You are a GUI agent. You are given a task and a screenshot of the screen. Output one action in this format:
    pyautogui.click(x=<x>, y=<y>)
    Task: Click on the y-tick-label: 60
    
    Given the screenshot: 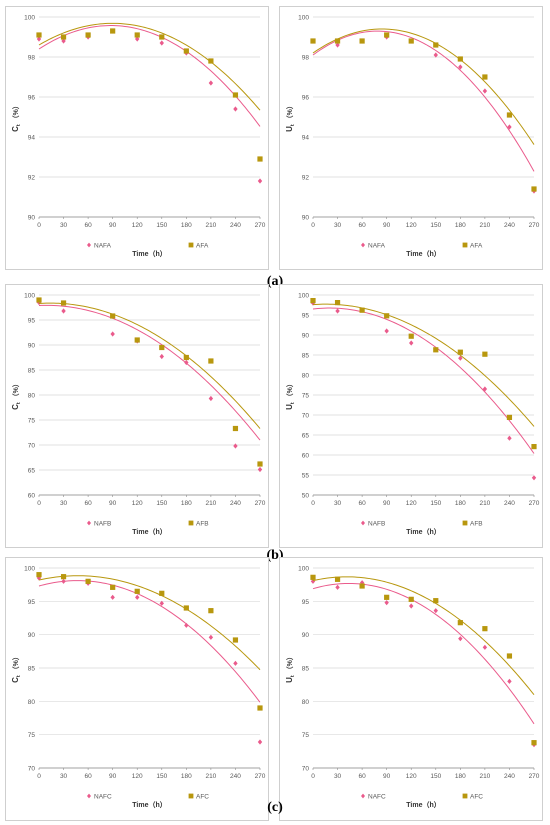 What is the action you would take?
    pyautogui.click(x=306, y=456)
    